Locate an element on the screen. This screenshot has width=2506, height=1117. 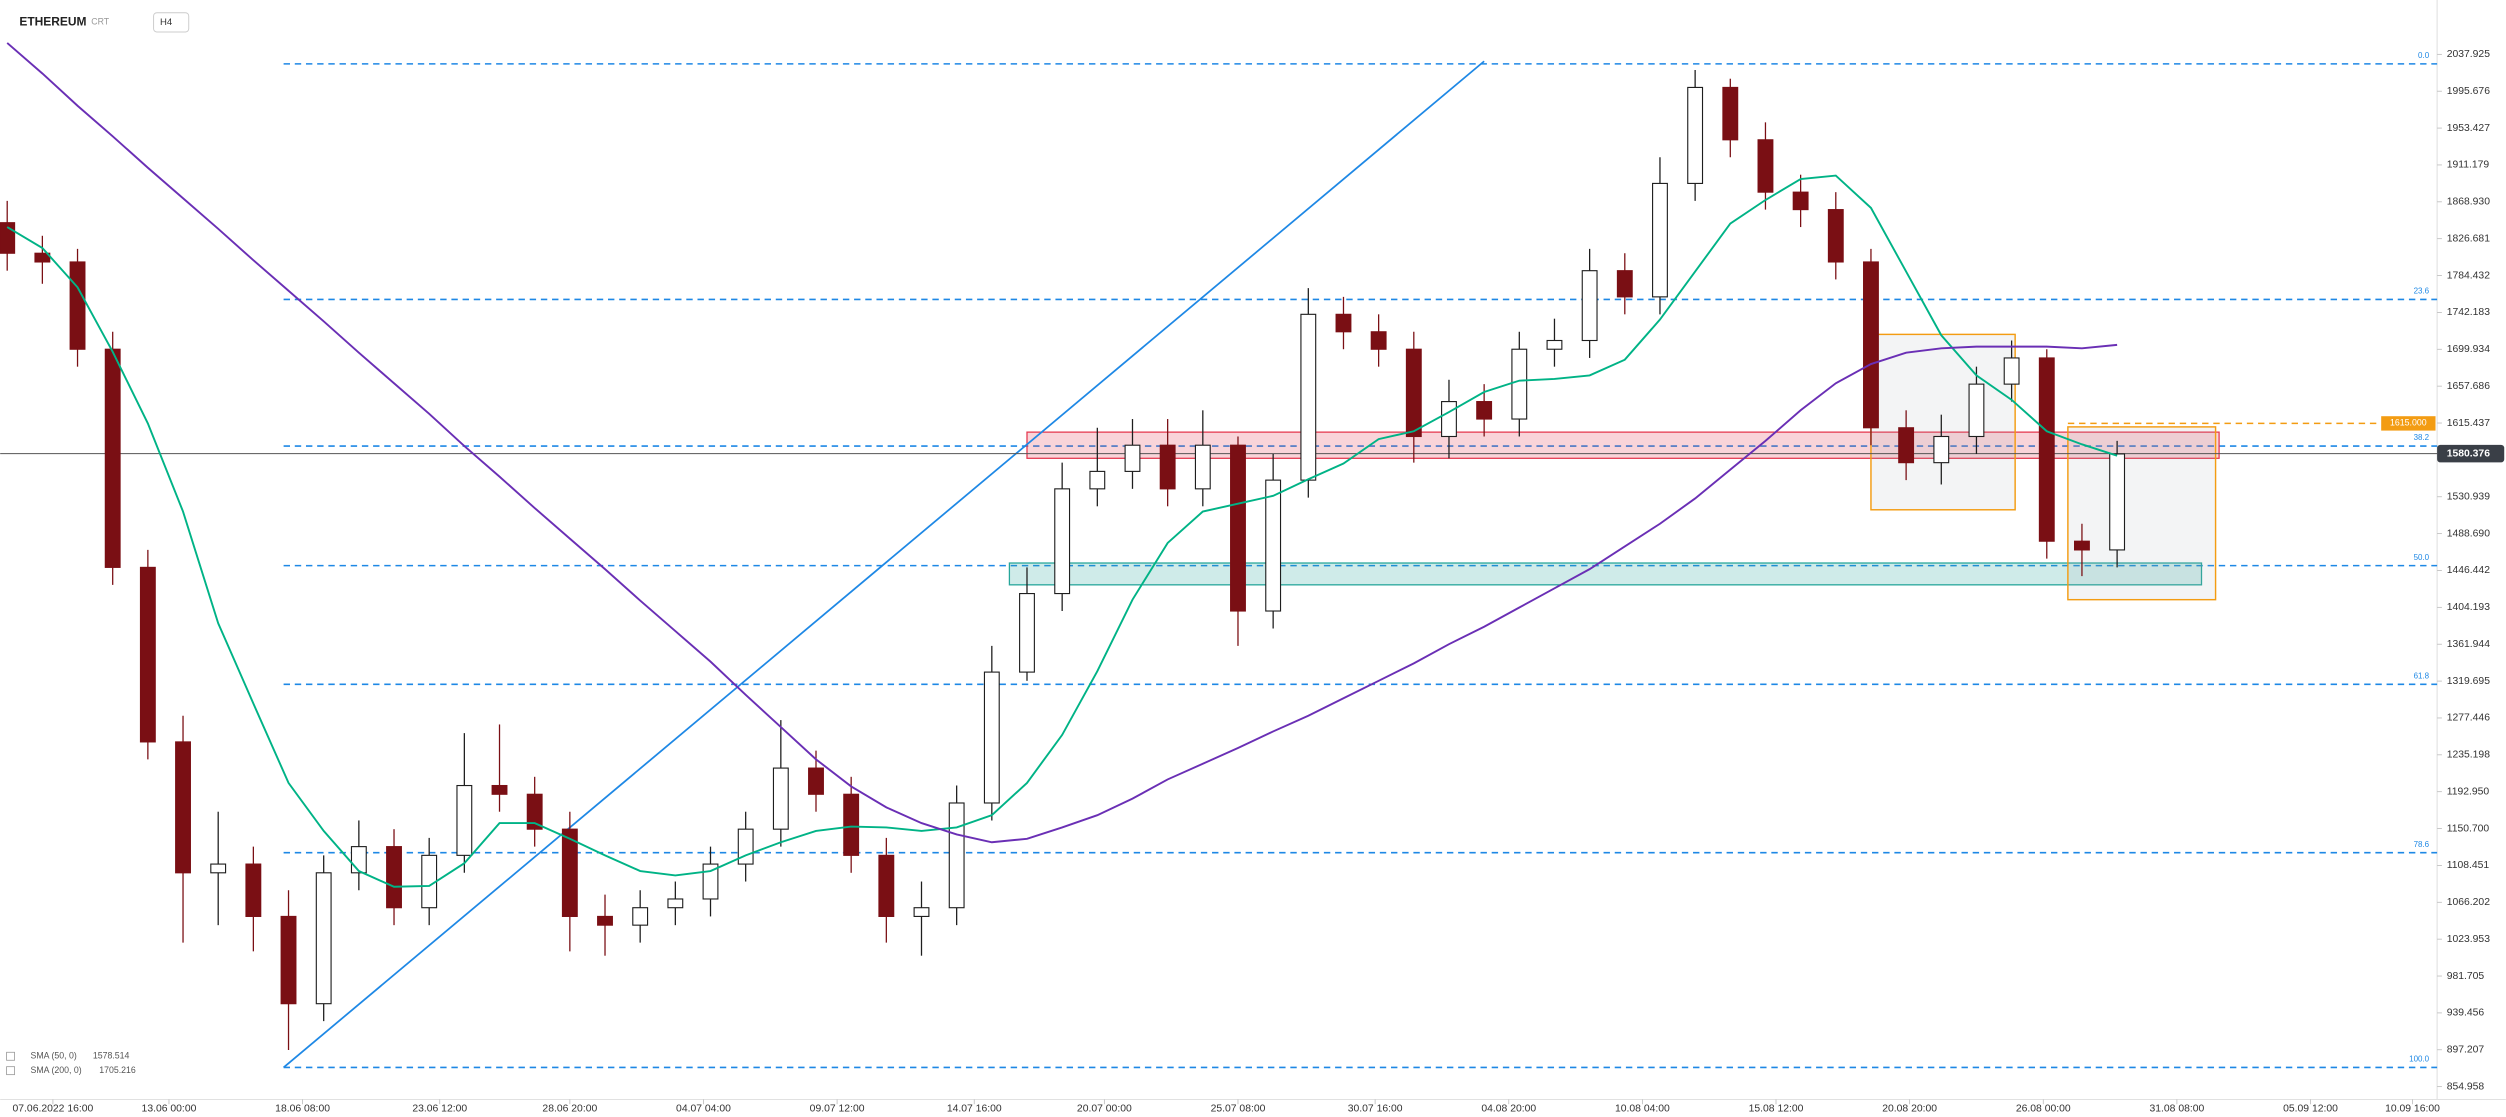
y-tick-label: 1277.446 is located at coordinates (2469, 718).